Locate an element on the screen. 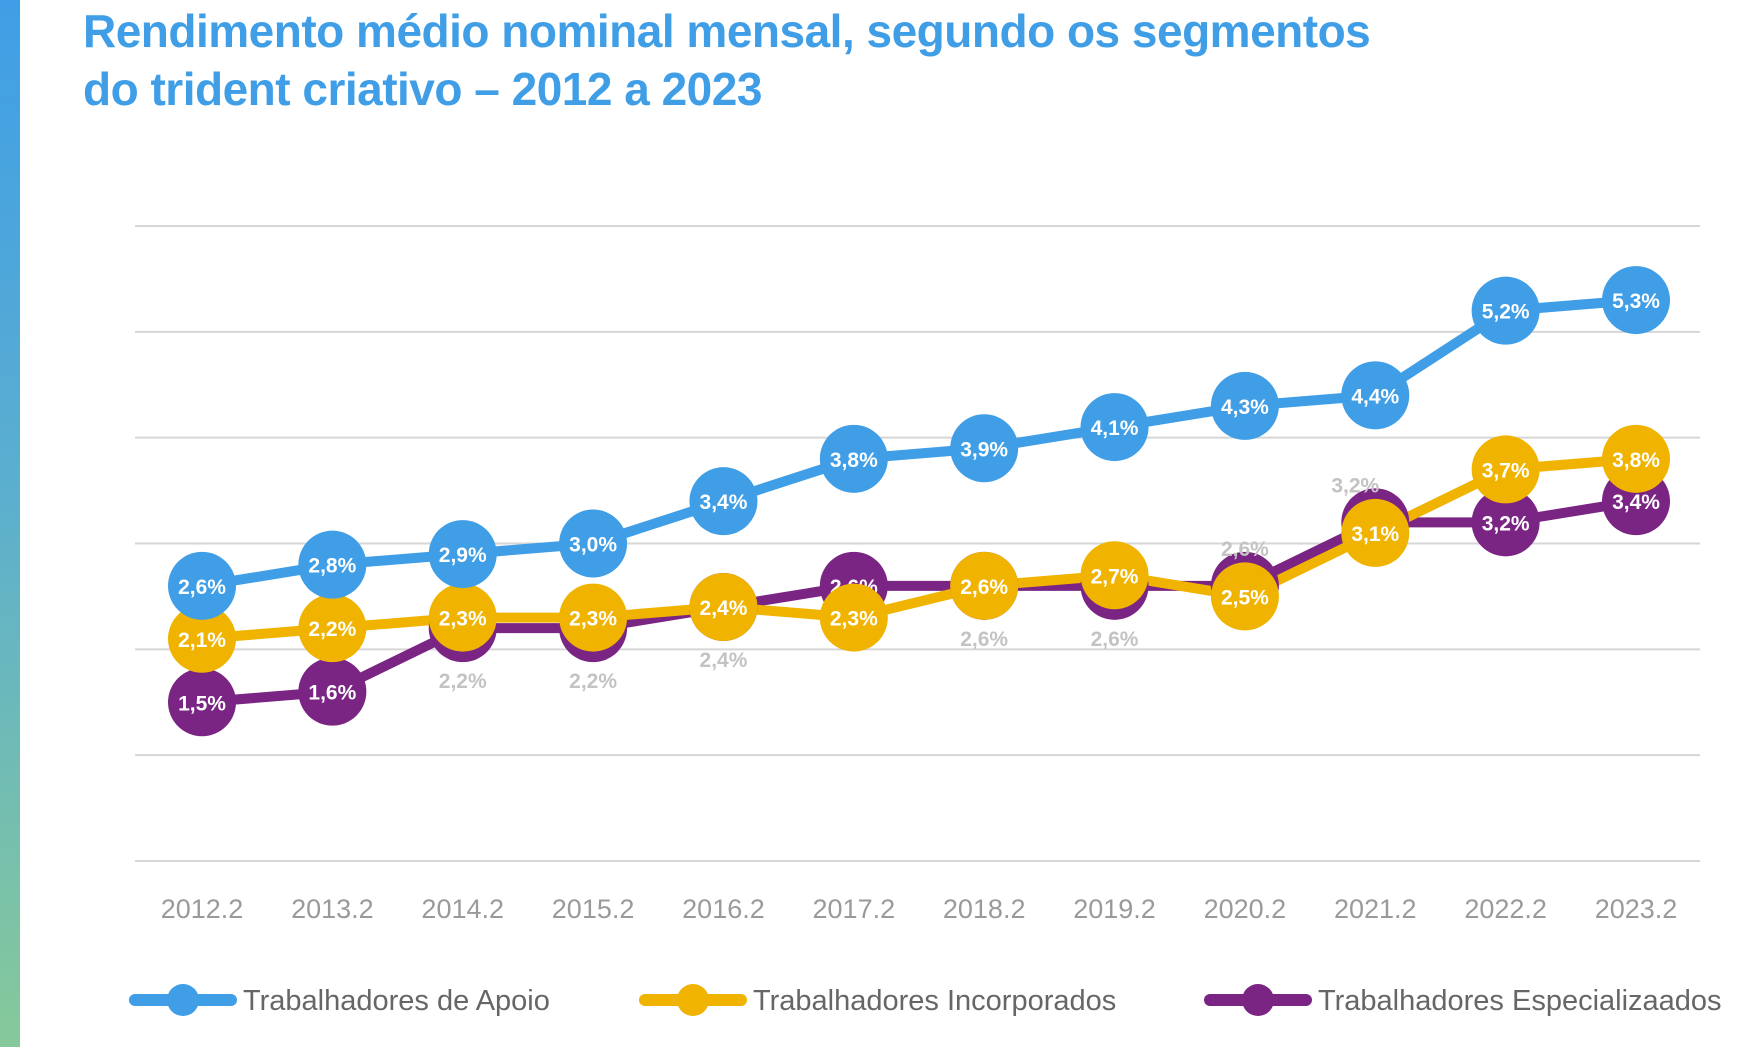 This screenshot has height=1047, width=1747. data-label: 2,8% is located at coordinates (332, 566).